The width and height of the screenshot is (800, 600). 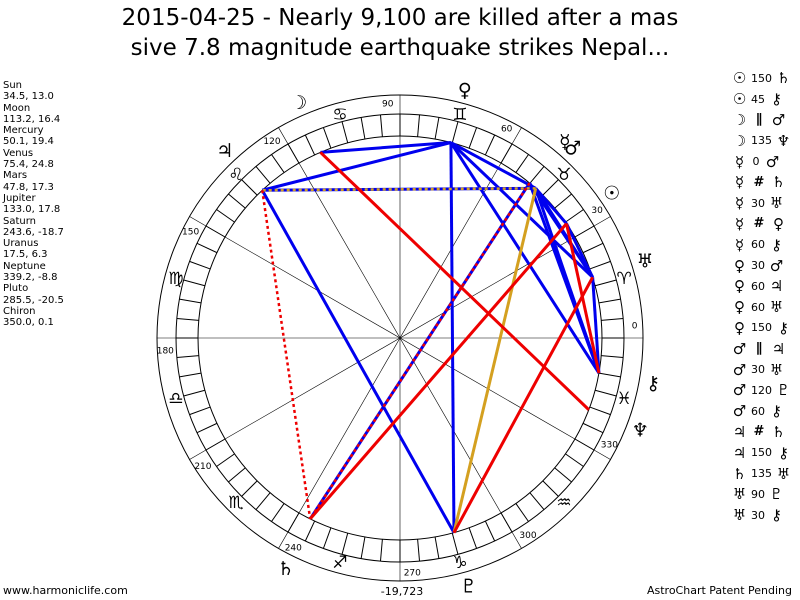 I want to click on aspect-row: ♂ 120 ♇, so click(x=764, y=390).